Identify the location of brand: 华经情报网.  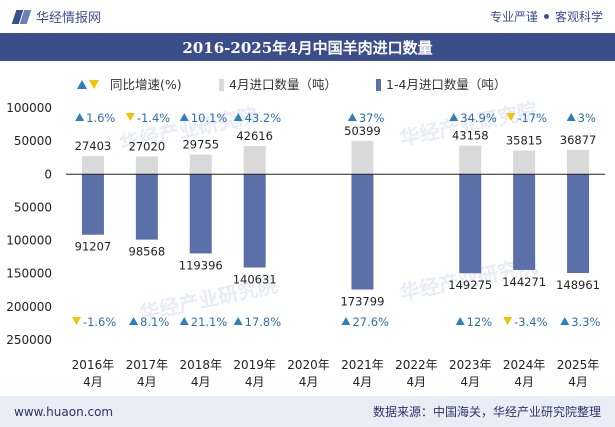
(56, 16).